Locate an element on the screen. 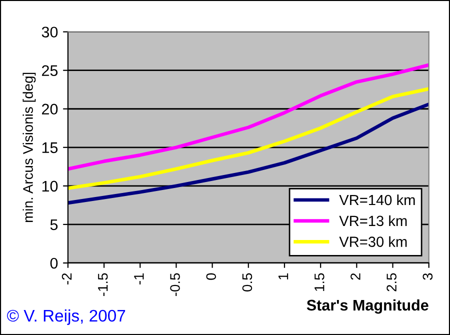 The image size is (450, 335). x-tick-label: 2 is located at coordinates (355, 276).